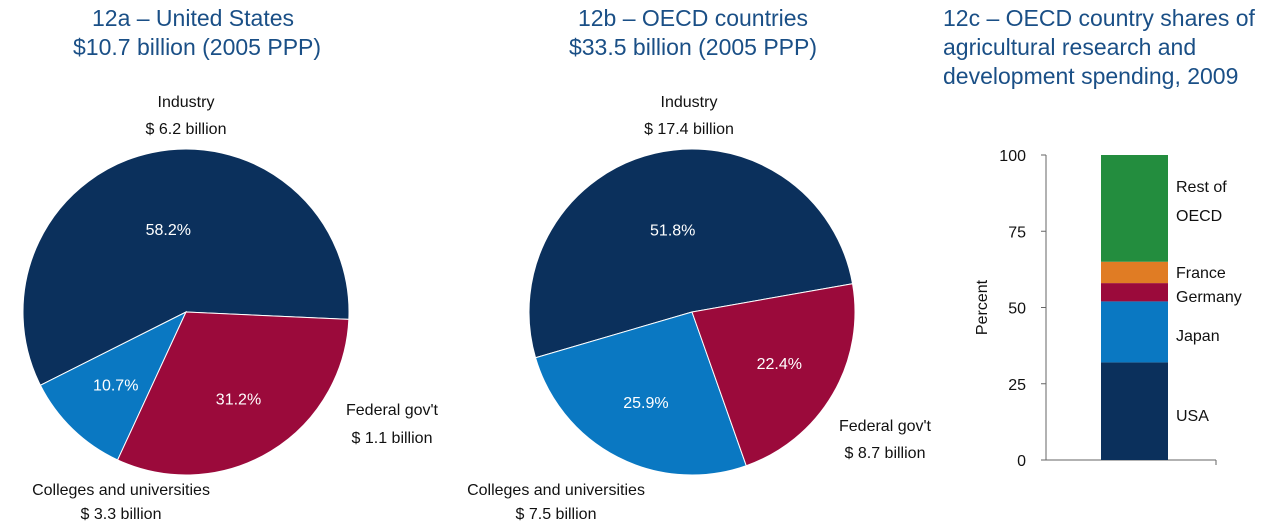  What do you see at coordinates (1199, 216) in the screenshot?
I see `bar-label-4-line-1: OECD` at bounding box center [1199, 216].